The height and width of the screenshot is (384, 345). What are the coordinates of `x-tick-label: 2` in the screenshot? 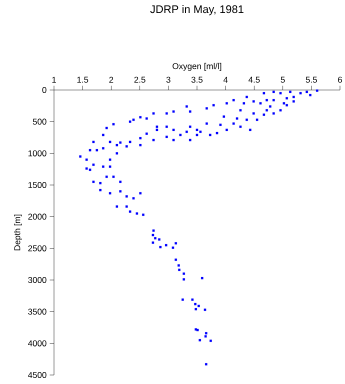 It's located at (111, 79).